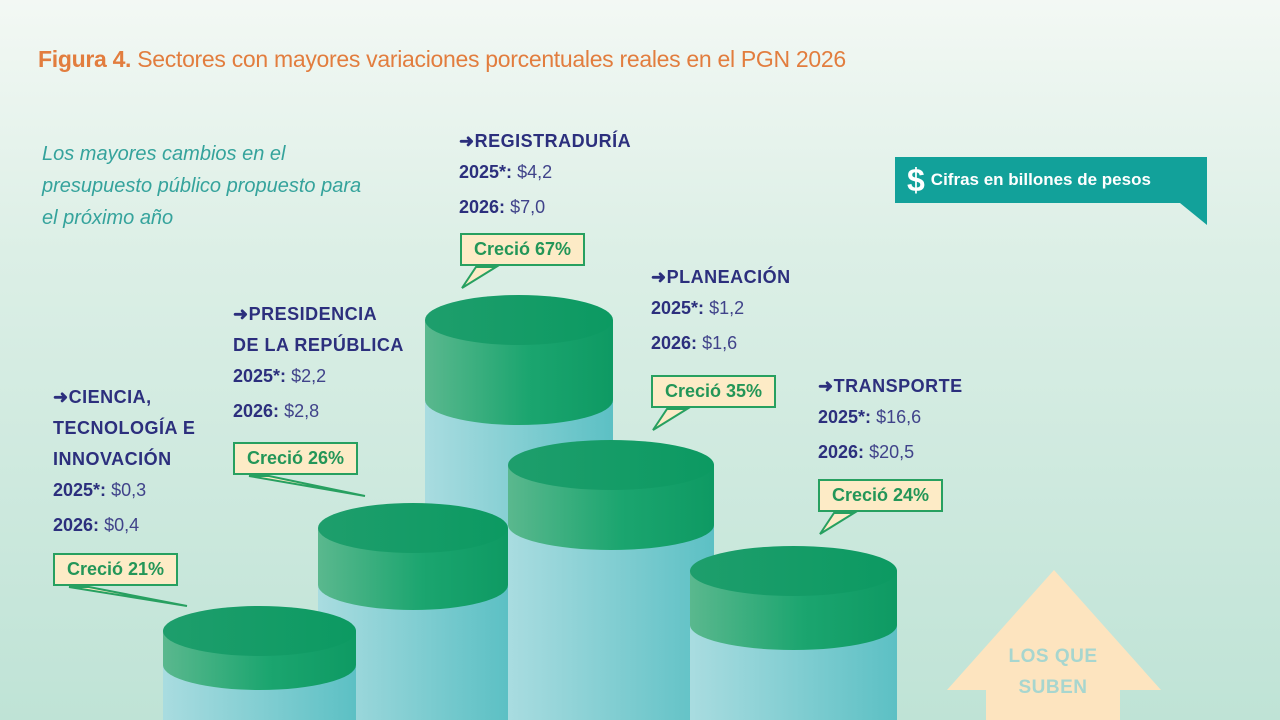  What do you see at coordinates (302, 411) in the screenshot?
I see `value-2026: $2,8` at bounding box center [302, 411].